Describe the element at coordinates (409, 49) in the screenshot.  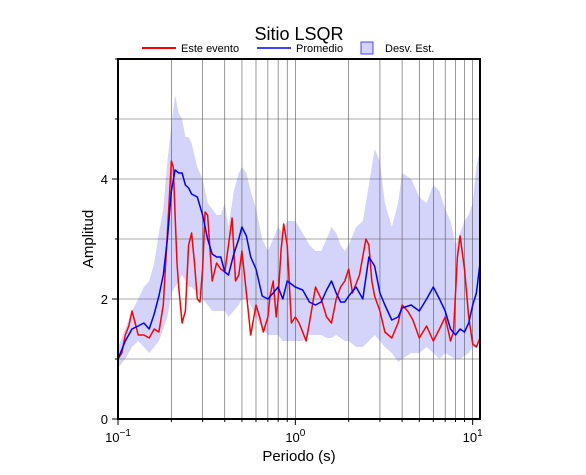
I see `legend-label-desv-est: Desv. Est.` at that location.